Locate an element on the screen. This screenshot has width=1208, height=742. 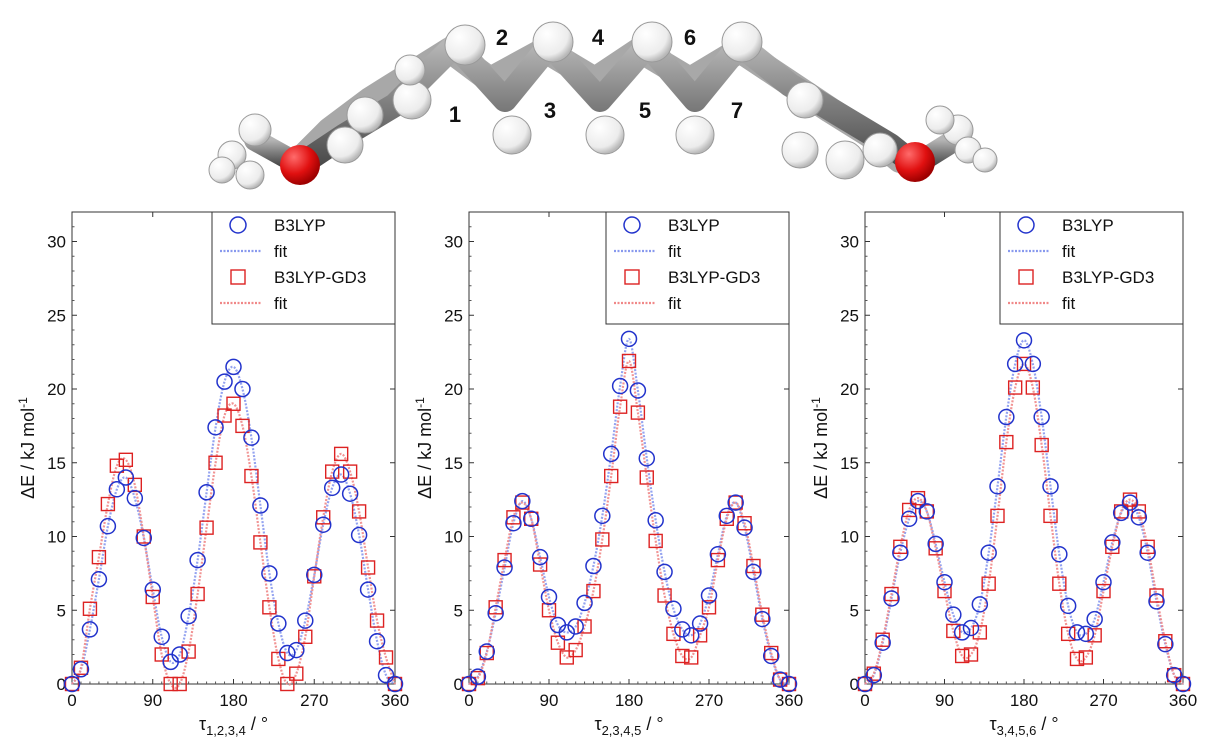
legend-box is located at coordinates (303, 268).